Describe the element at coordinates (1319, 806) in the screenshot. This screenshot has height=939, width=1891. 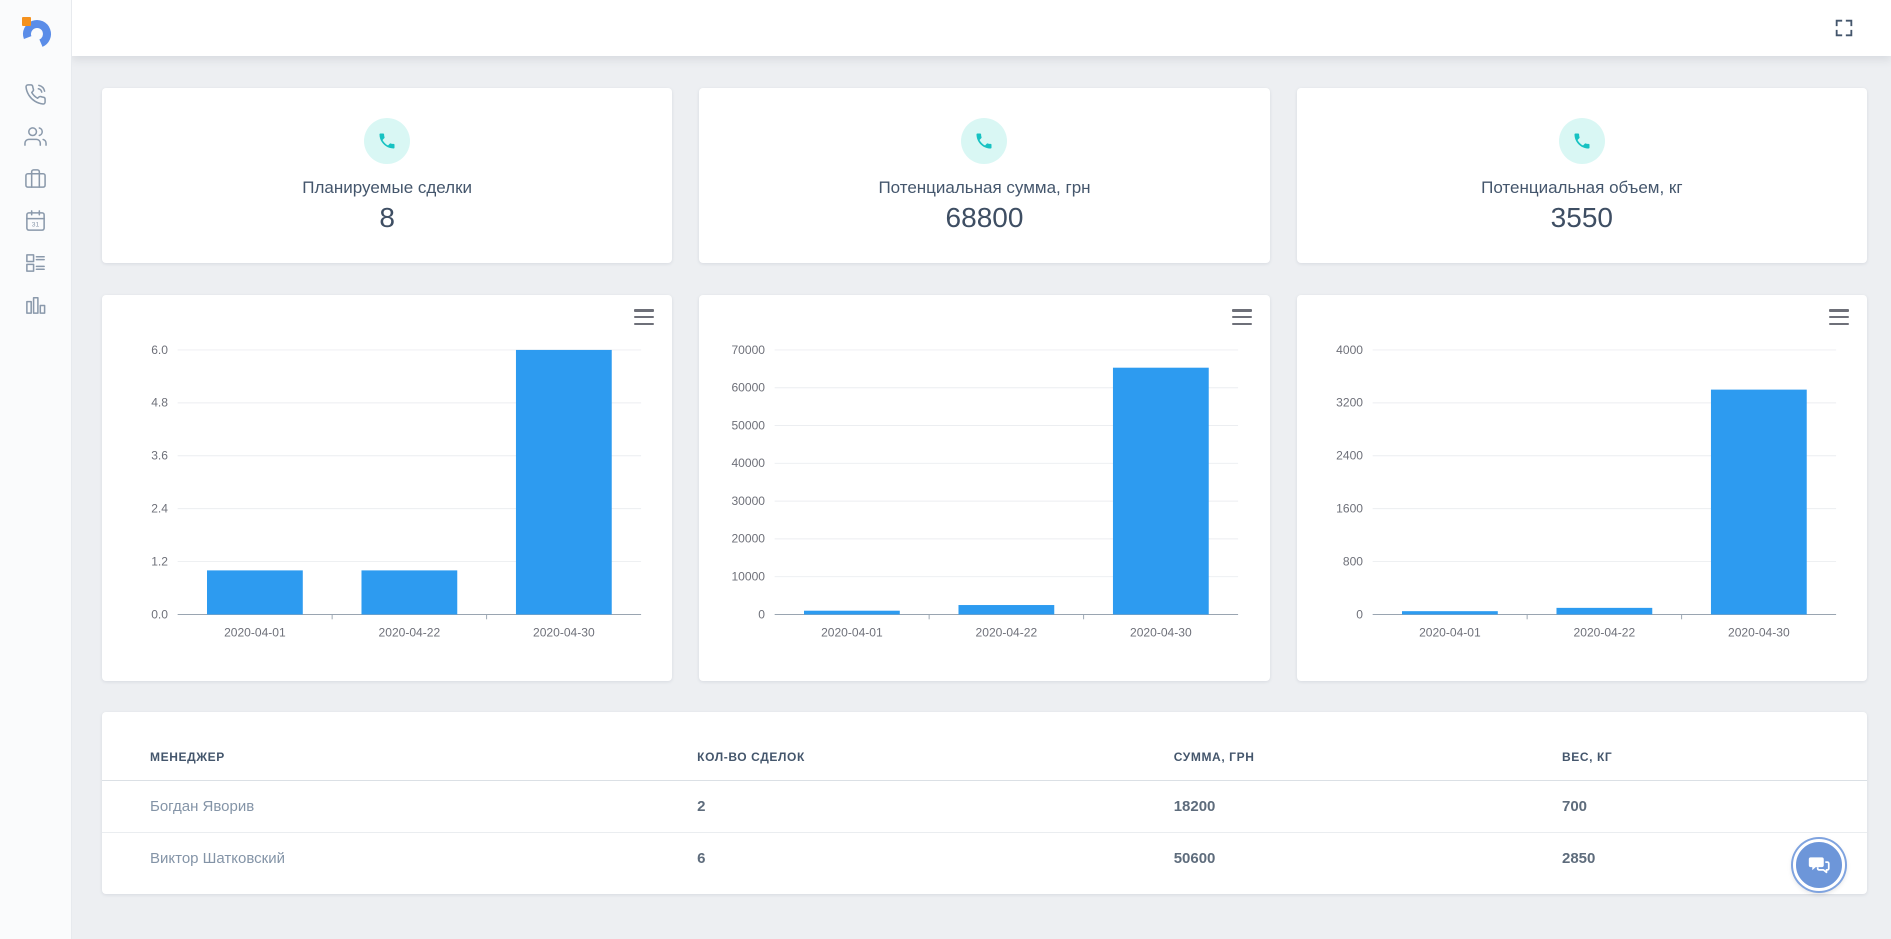
I see `value-cell: 18200` at that location.